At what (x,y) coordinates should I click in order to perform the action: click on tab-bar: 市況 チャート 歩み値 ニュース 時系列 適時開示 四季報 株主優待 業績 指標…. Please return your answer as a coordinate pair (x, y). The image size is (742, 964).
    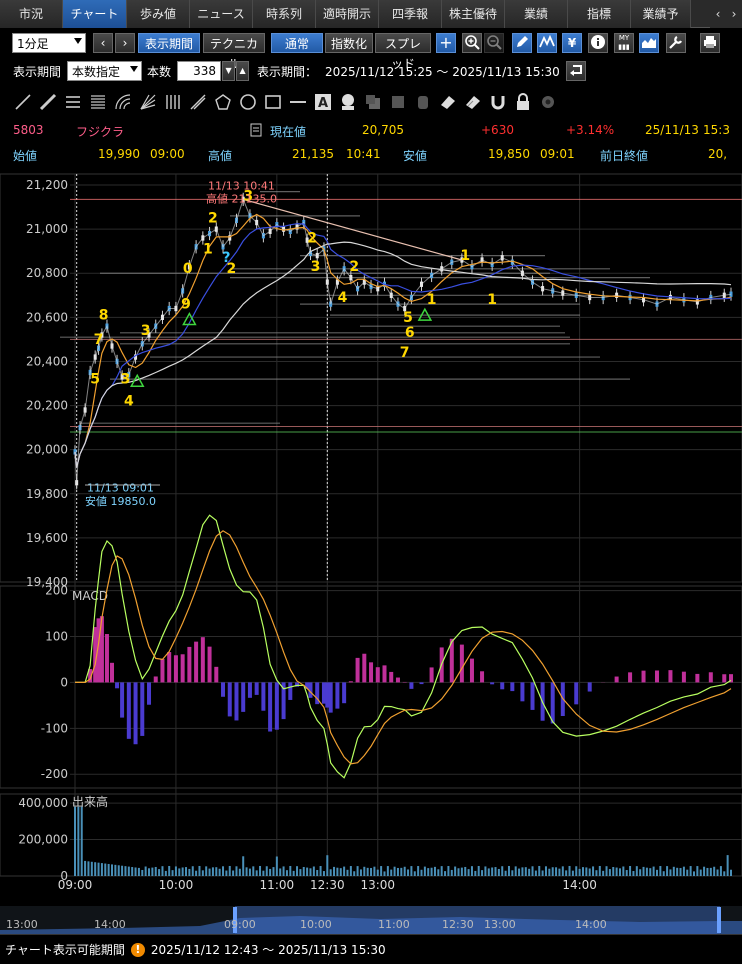
    Looking at the image, I should click on (371, 14).